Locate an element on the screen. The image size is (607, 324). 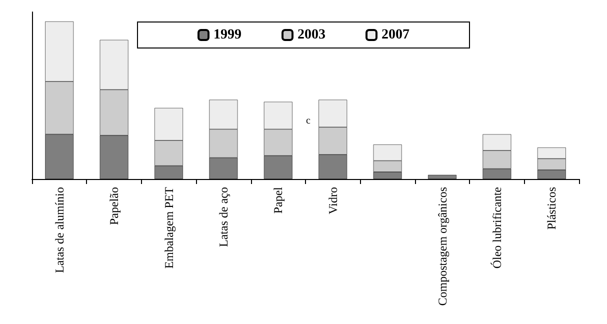
x-tick-label: Papel is located at coordinates (278, 200).